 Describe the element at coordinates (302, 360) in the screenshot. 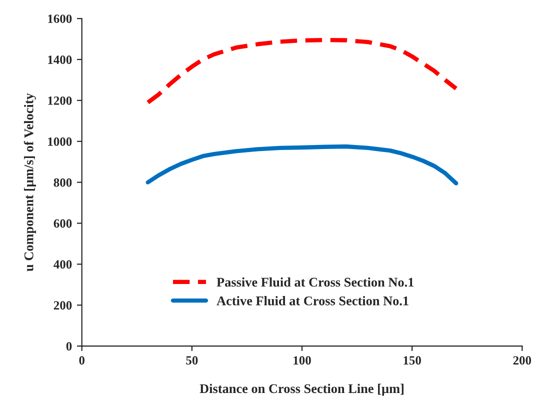

I see `x-tick-label: 100` at that location.